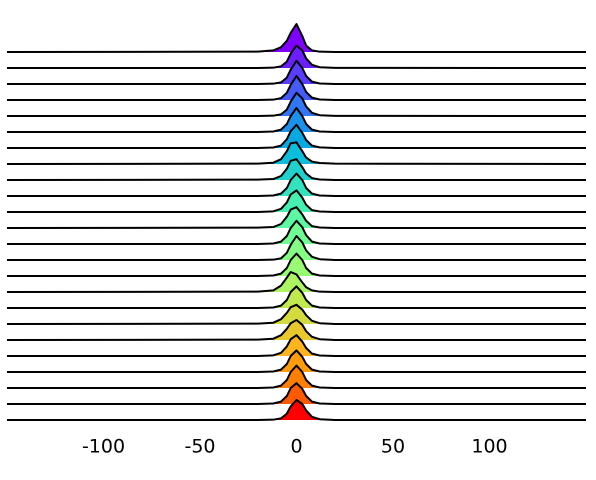 The width and height of the screenshot is (596, 480). What do you see at coordinates (199, 447) in the screenshot?
I see `x-tick-label: -50` at bounding box center [199, 447].